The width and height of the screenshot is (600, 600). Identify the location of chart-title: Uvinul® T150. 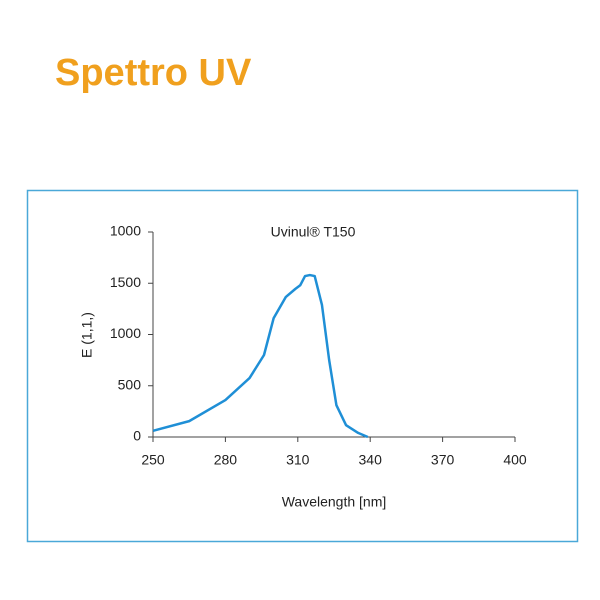
(313, 232).